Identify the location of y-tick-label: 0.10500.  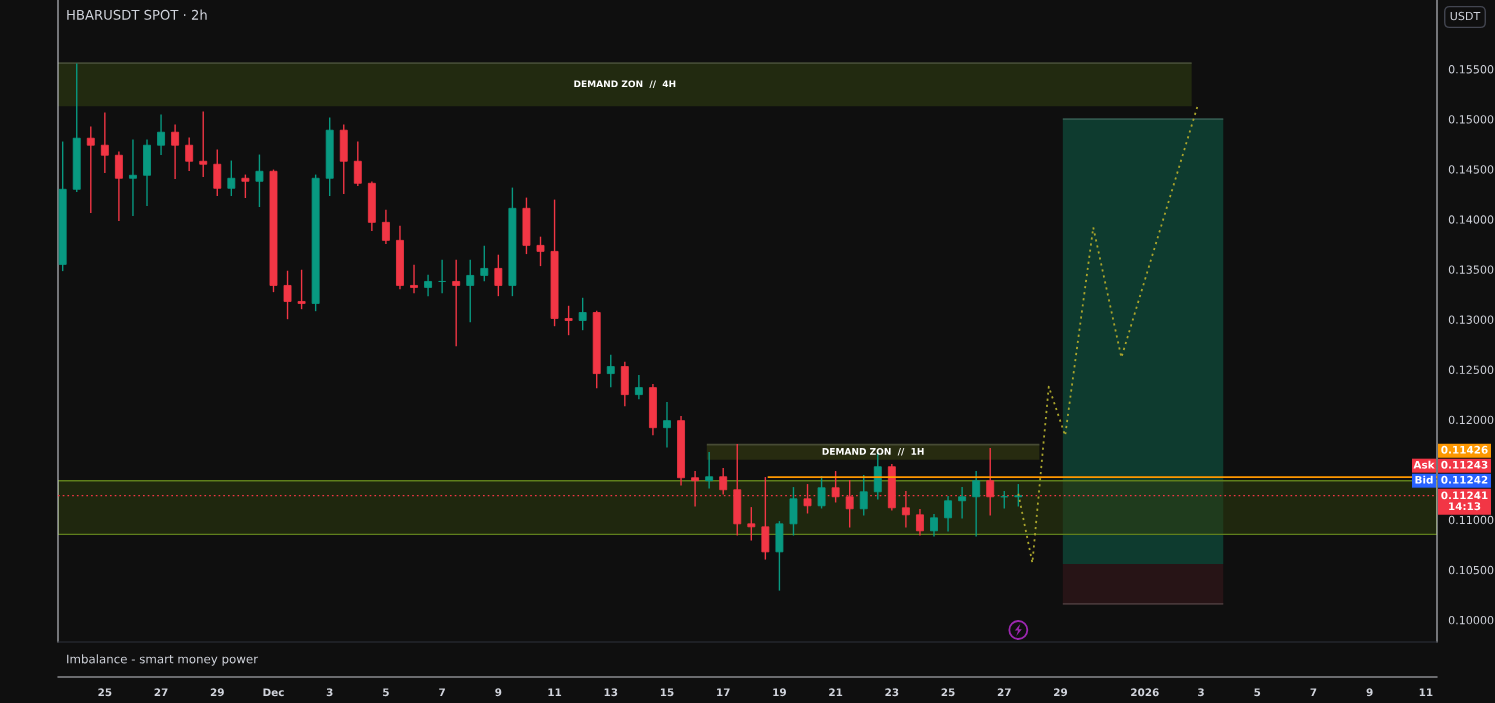
(1471, 570).